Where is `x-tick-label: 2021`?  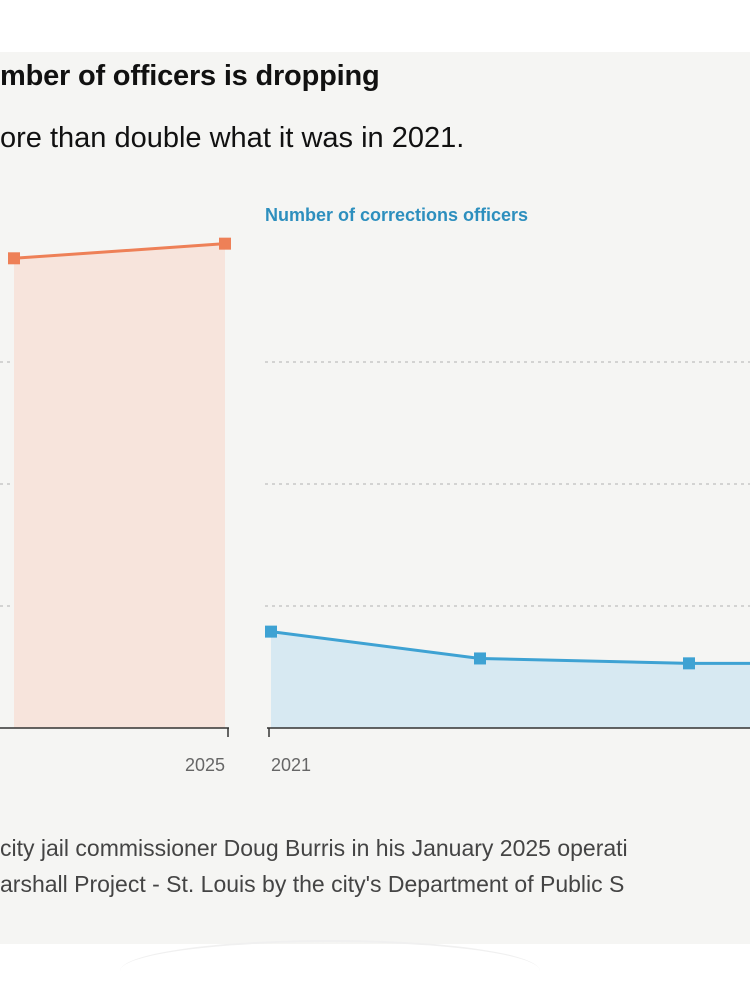 x-tick-label: 2021 is located at coordinates (291, 765).